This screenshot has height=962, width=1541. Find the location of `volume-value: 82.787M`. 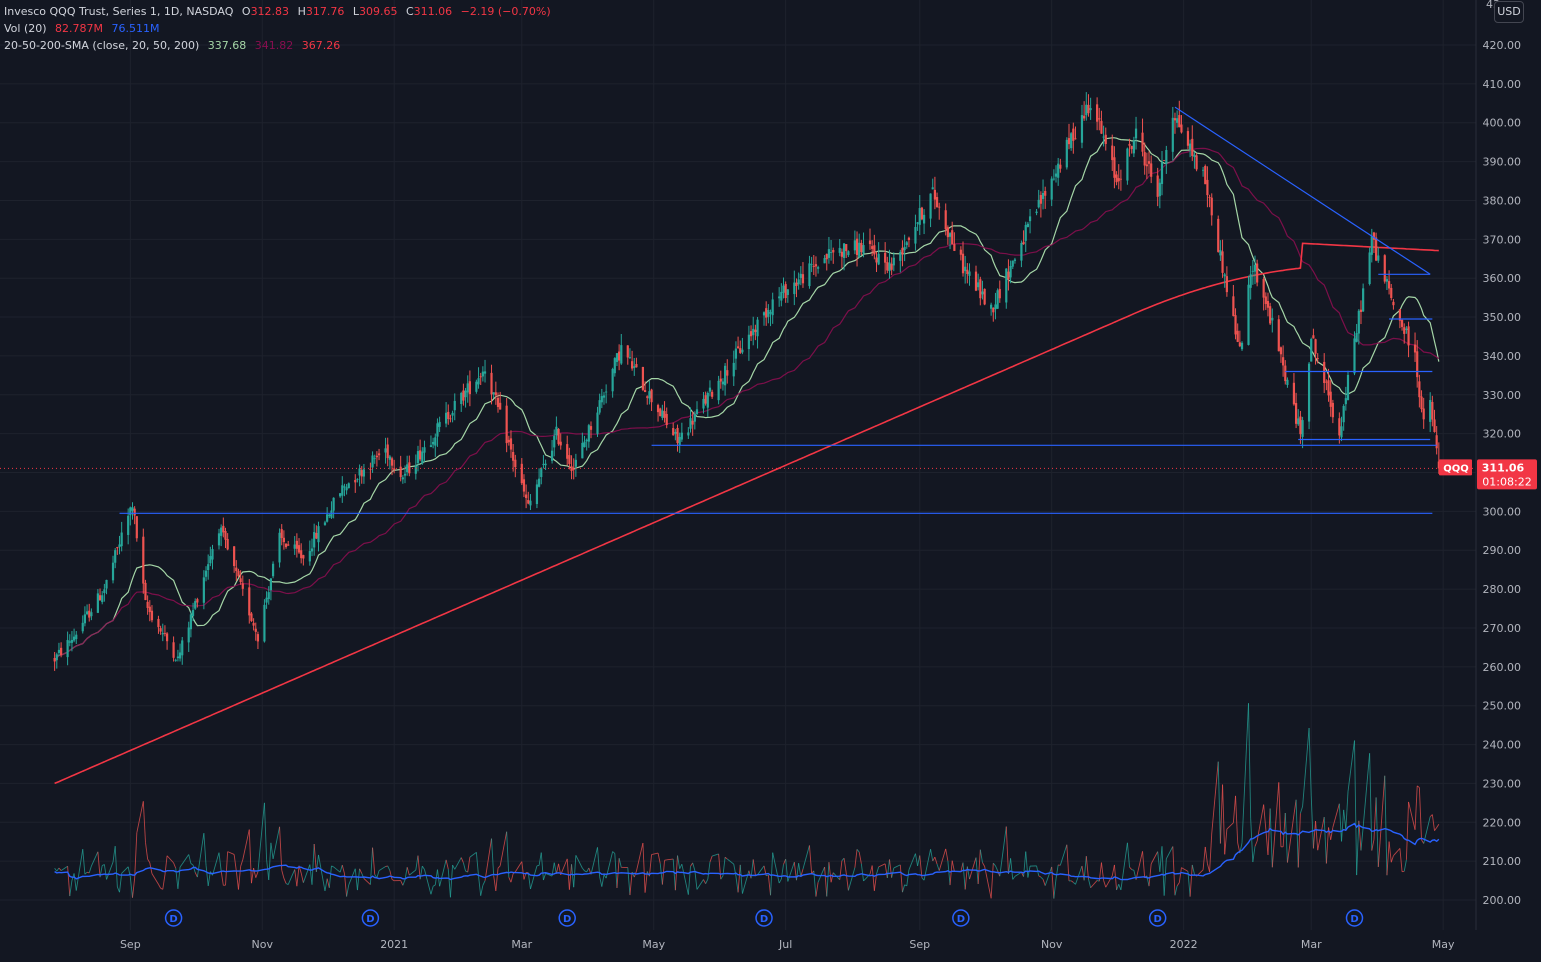

volume-value: 82.787M is located at coordinates (79, 28).